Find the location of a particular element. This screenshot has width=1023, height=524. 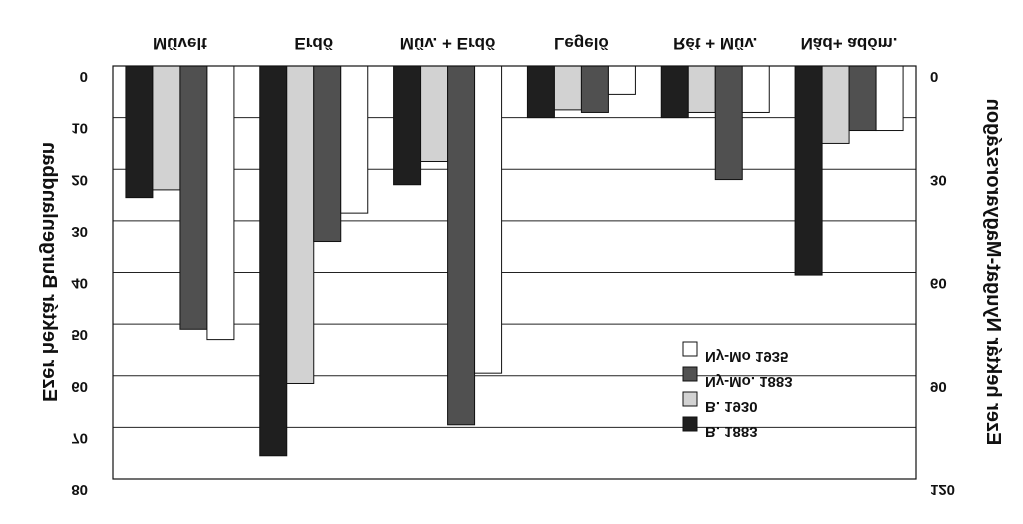

left-tick-label: 30 is located at coordinates (79, 231).